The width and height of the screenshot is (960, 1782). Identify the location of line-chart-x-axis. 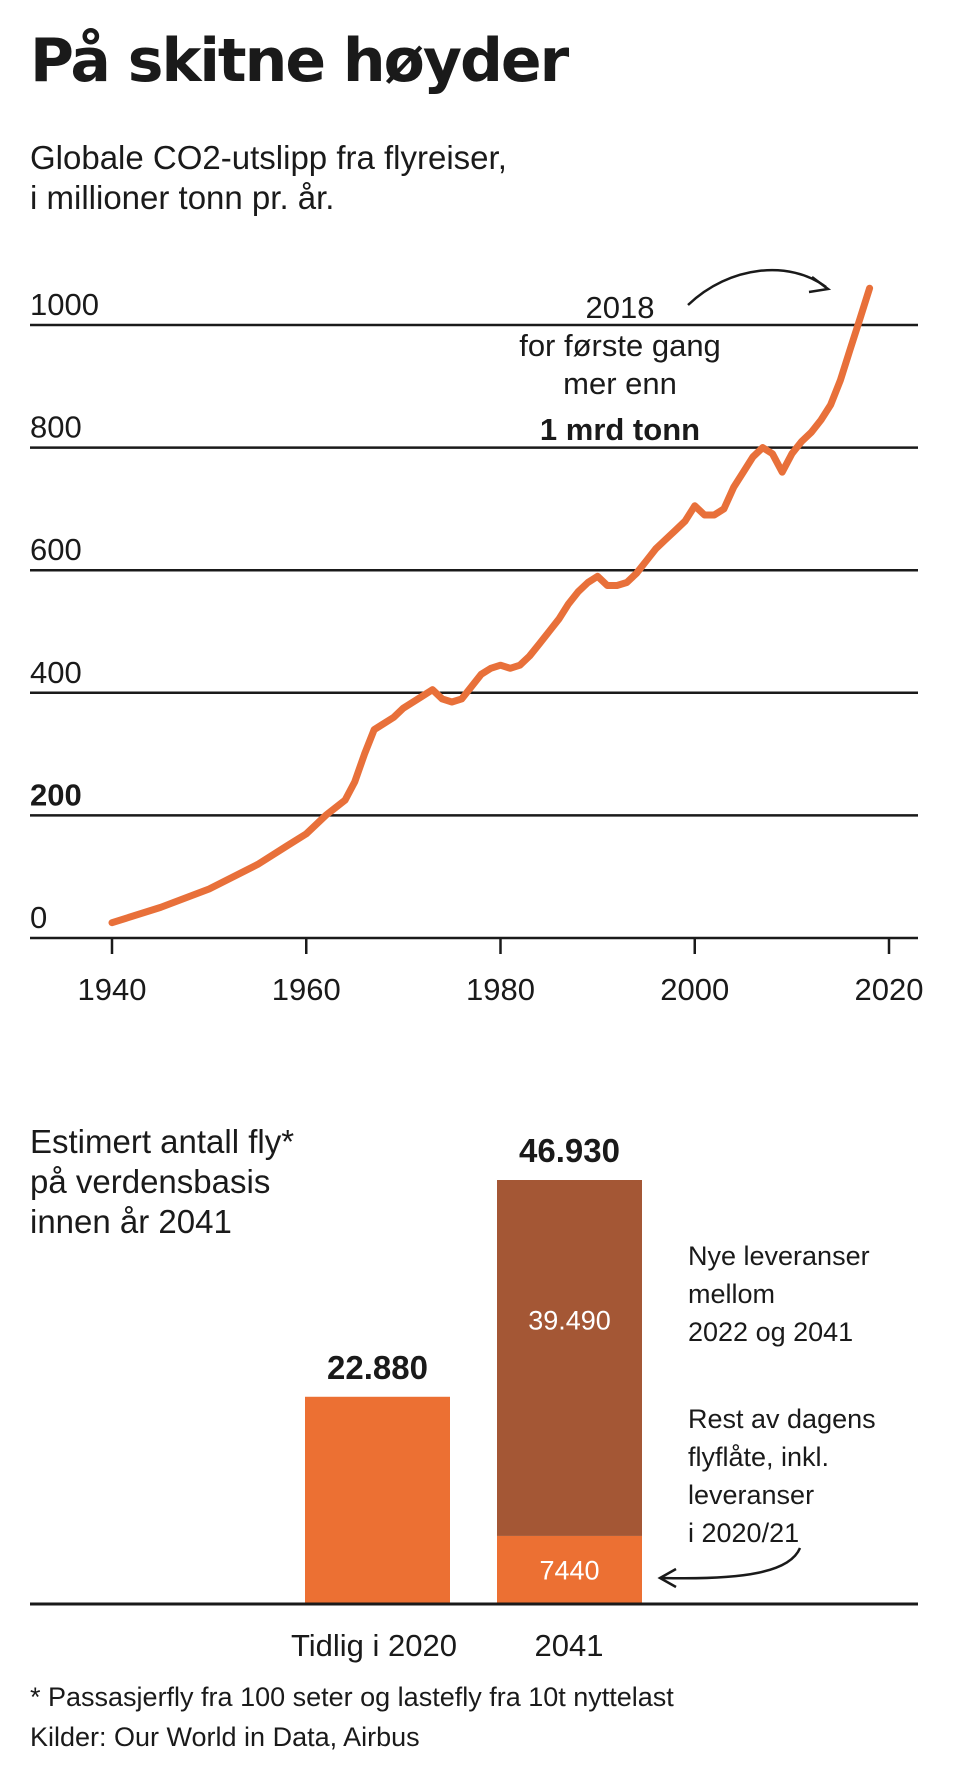
(500, 946).